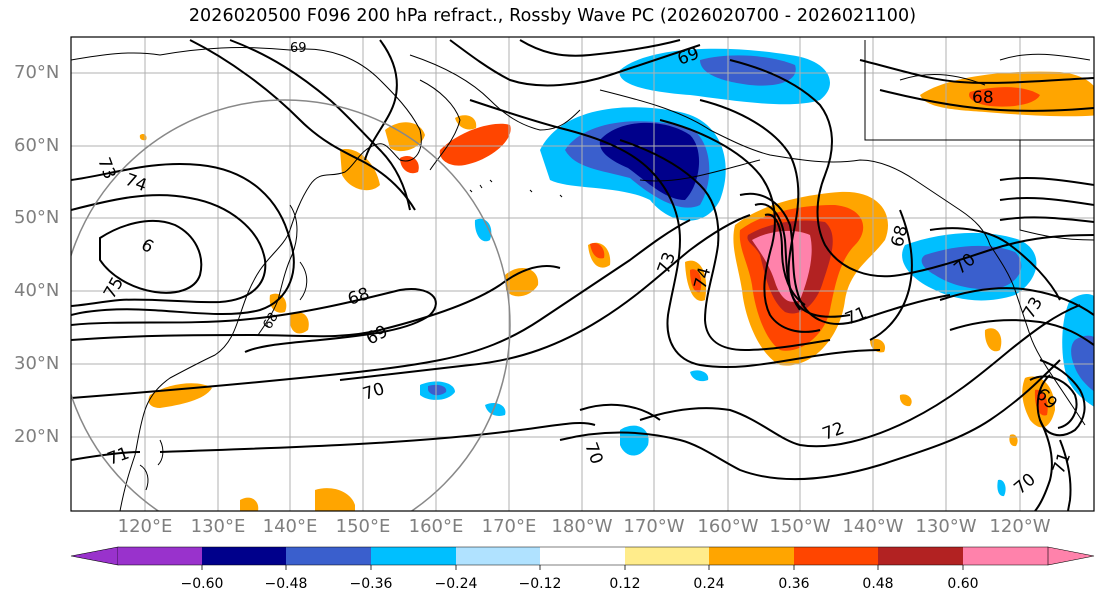  Describe the element at coordinates (456, 584) in the screenshot. I see `colorbar-tick-label: −0.24` at that location.